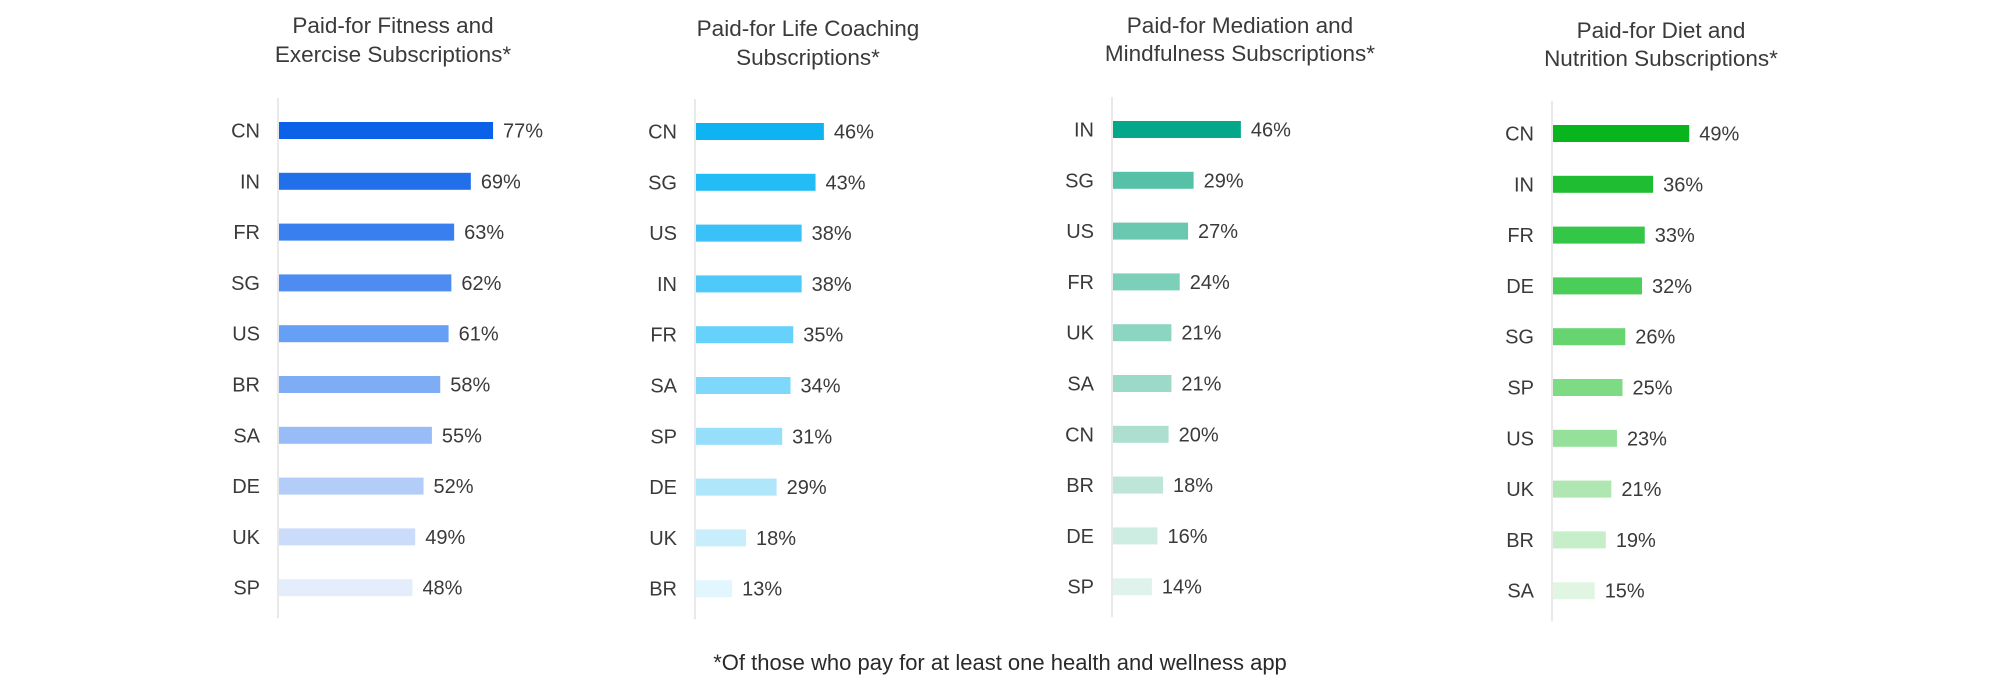 The width and height of the screenshot is (2000, 700). I want to click on data-label: 32%, so click(1672, 287).